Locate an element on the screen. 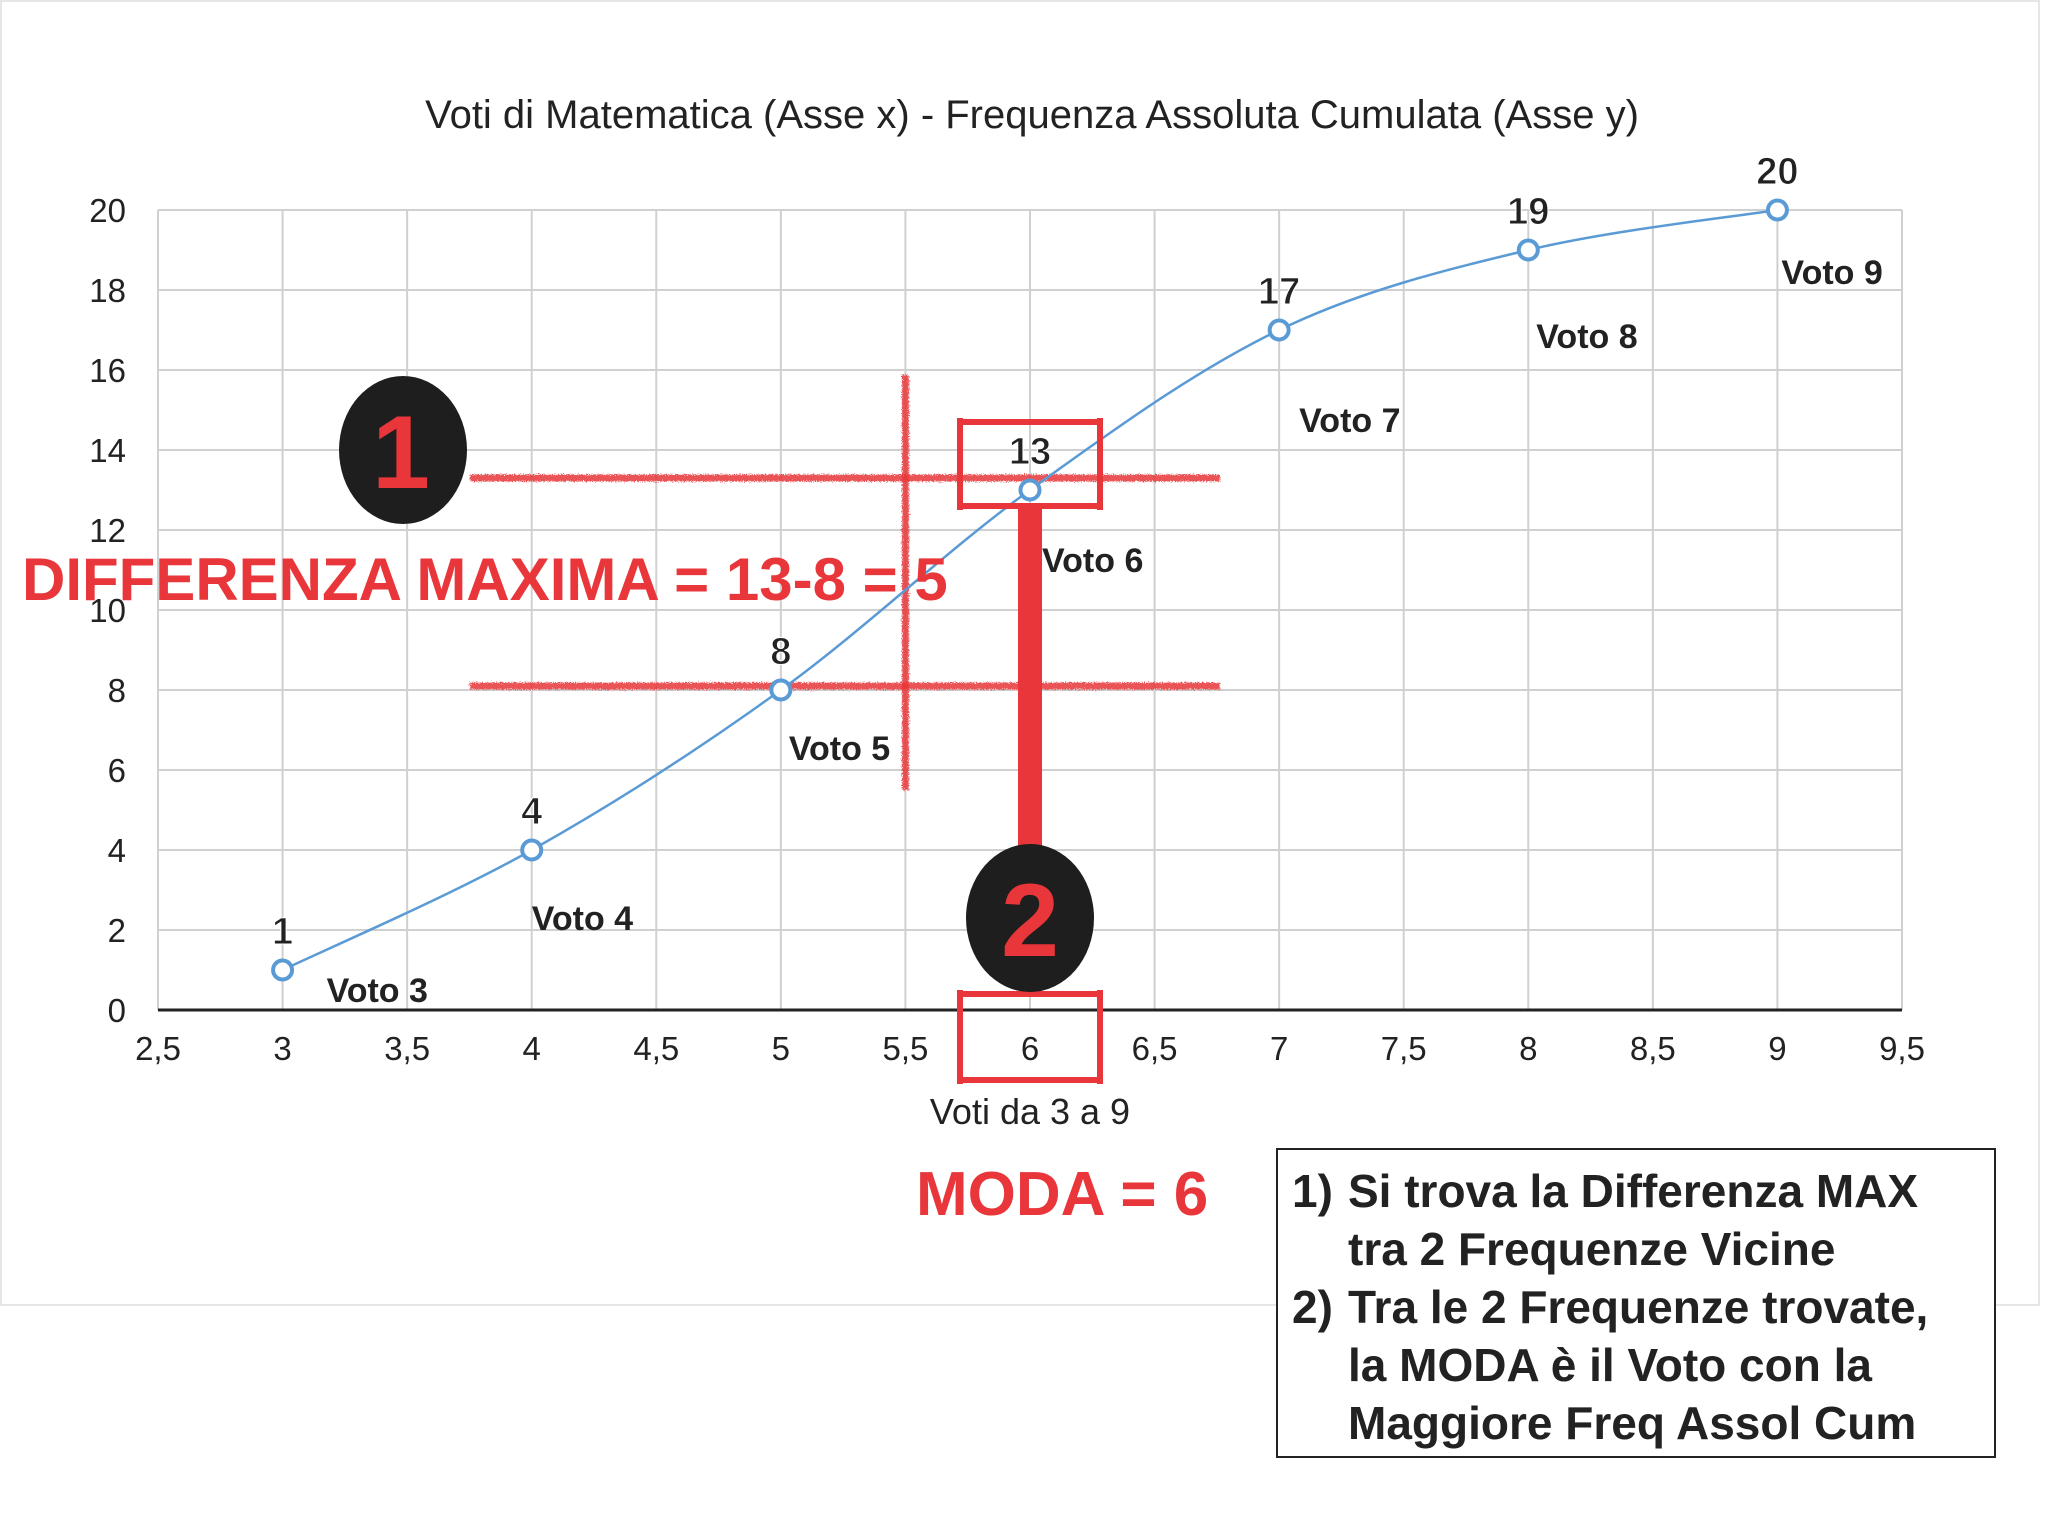 The image size is (2048, 1536). x-tick-label: 6 is located at coordinates (1030, 1048).